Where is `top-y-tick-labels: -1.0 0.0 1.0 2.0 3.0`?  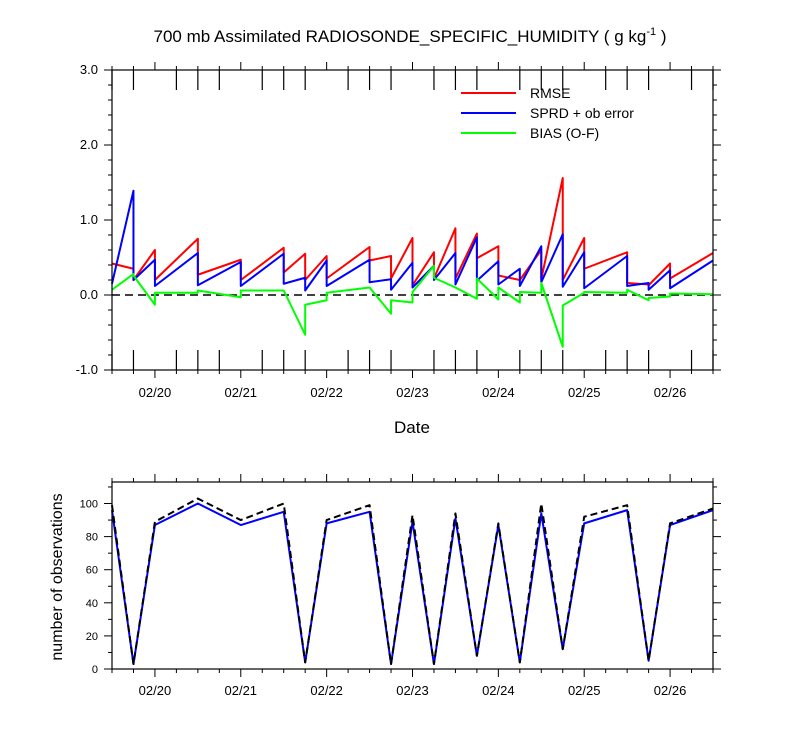 top-y-tick-labels: -1.0 0.0 1.0 2.0 3.0 is located at coordinates (87, 219).